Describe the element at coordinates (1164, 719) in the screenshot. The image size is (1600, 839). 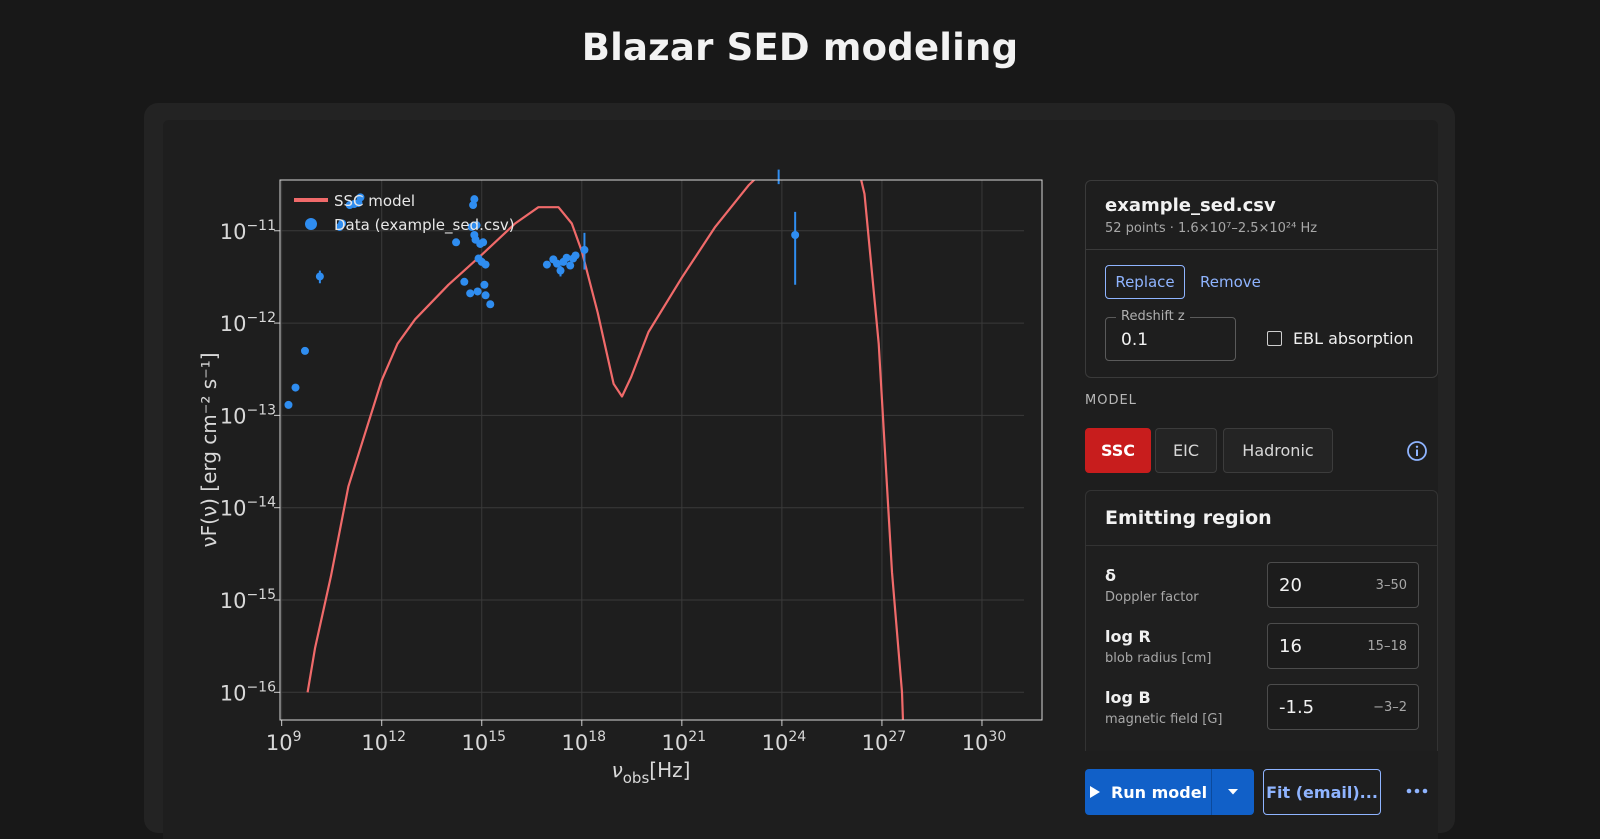
I see `param-desc: magnetic field [G]` at that location.